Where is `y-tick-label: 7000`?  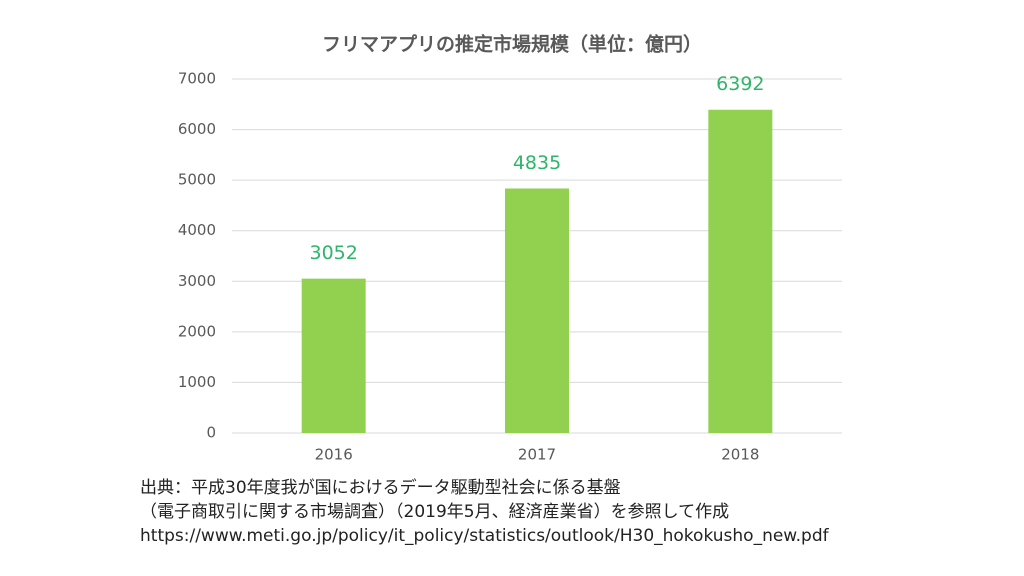 y-tick-label: 7000 is located at coordinates (197, 79).